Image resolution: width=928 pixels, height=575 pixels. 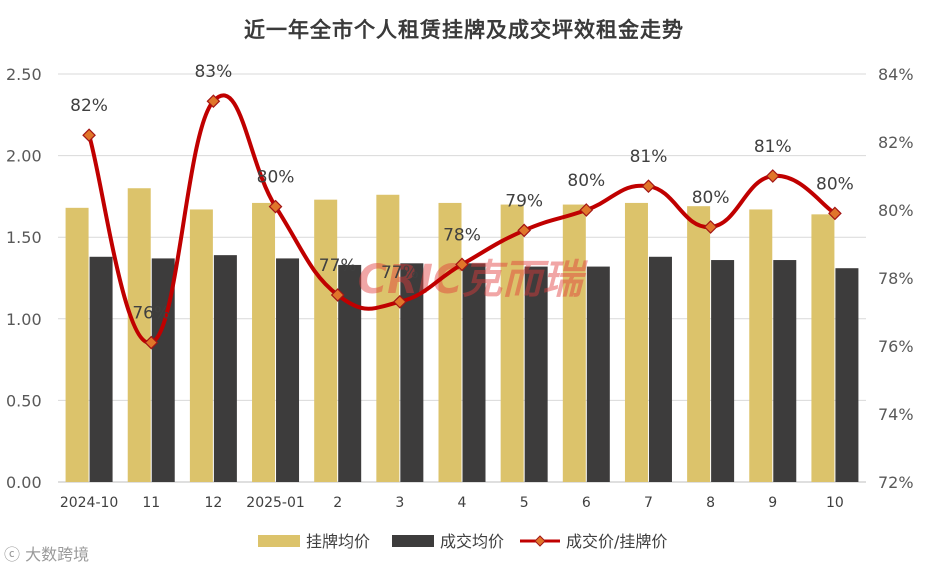 I want to click on center-watermark: CRIC克而瑞, so click(x=473, y=280).